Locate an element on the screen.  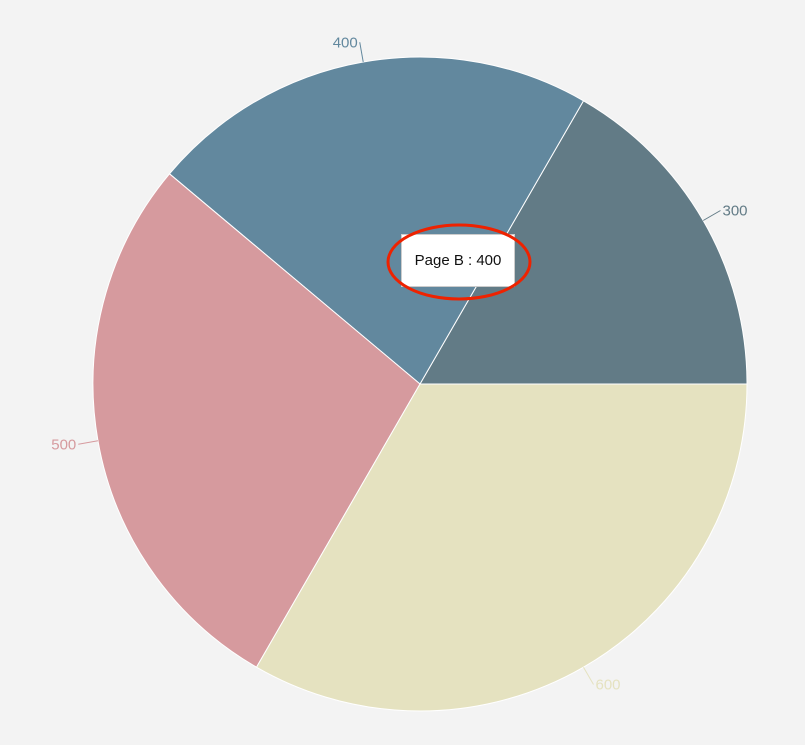
slice-data-label: 400 is located at coordinates (345, 42).